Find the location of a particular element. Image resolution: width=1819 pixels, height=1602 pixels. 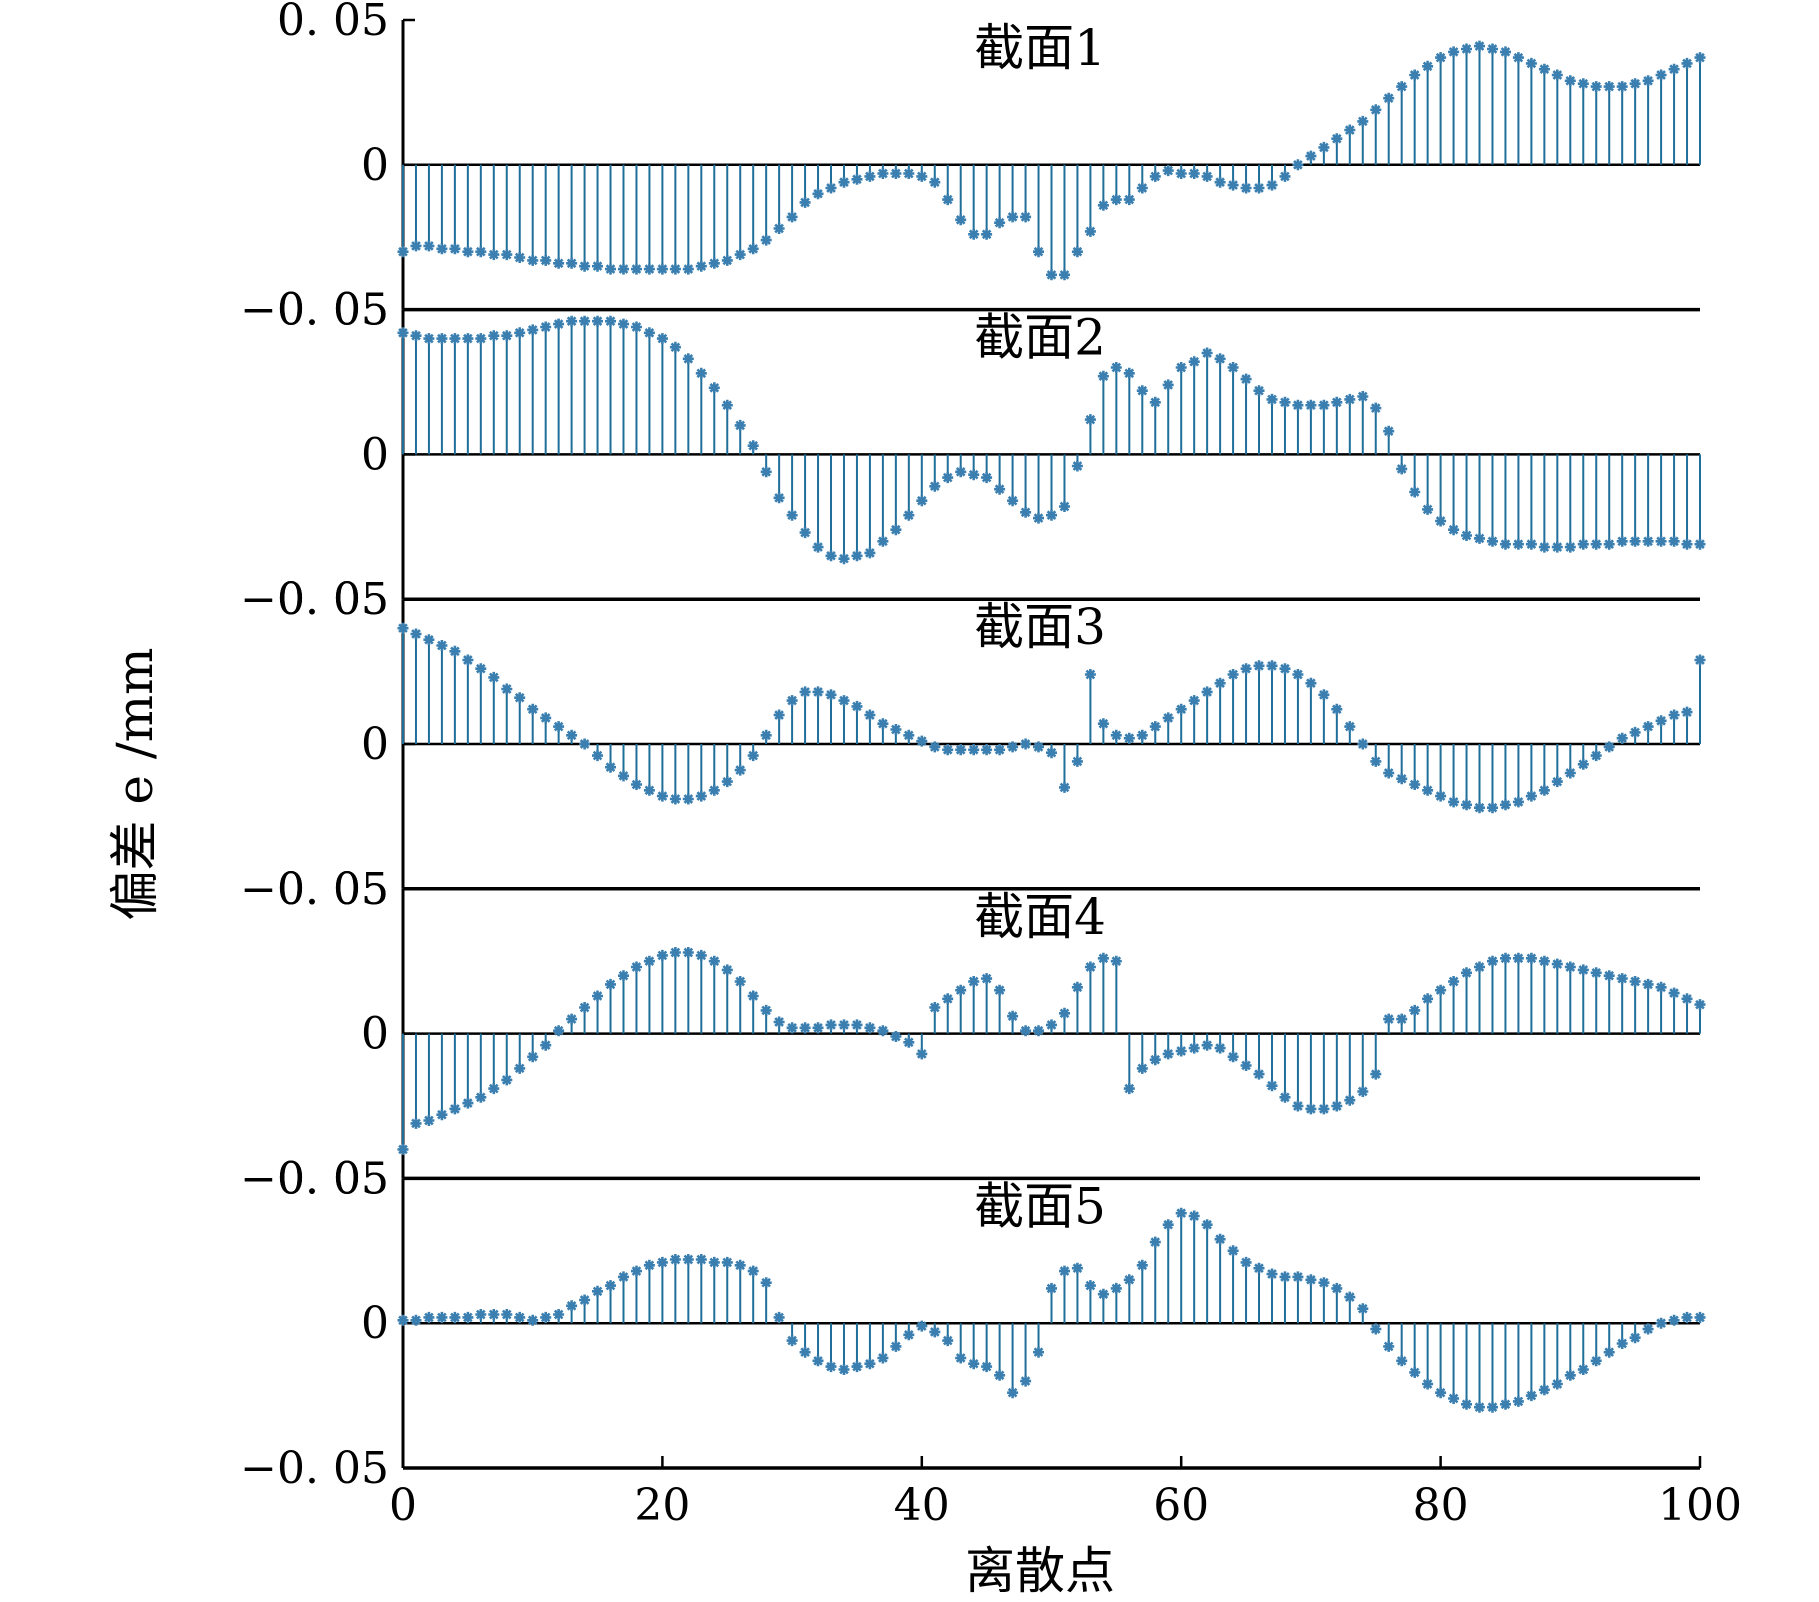

x-tick-label: 0 is located at coordinates (403, 1505).